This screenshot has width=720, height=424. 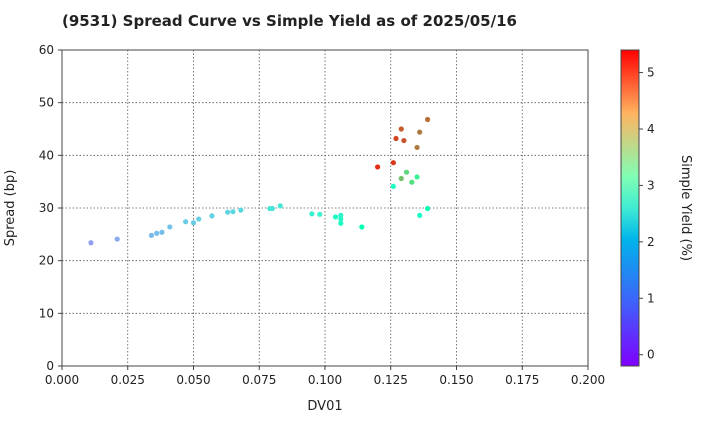 I want to click on y-tick-label: 40, so click(x=46, y=155).